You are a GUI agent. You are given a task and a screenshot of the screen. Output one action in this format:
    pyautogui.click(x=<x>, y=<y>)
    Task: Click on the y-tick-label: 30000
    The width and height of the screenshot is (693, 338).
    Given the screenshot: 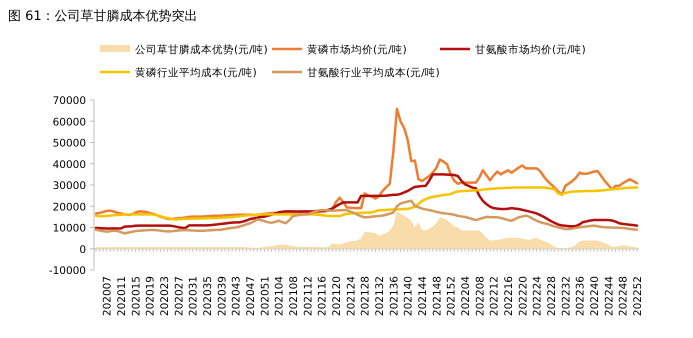 What is the action you would take?
    pyautogui.click(x=69, y=186)
    